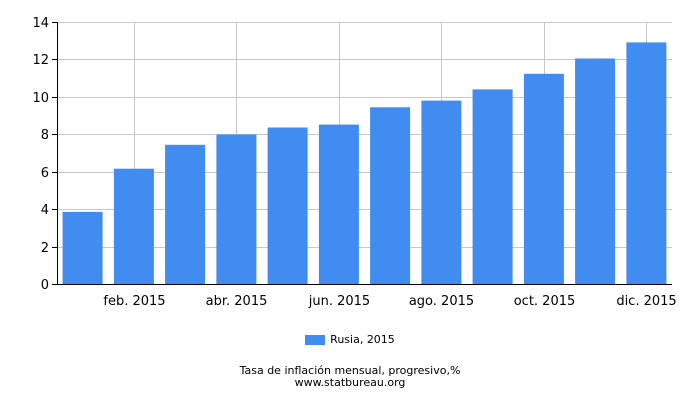 The height and width of the screenshot is (400, 700). Describe the element at coordinates (40, 154) in the screenshot. I see `y-tick-labels: 0 2 4 6 8 10 12 14` at that location.